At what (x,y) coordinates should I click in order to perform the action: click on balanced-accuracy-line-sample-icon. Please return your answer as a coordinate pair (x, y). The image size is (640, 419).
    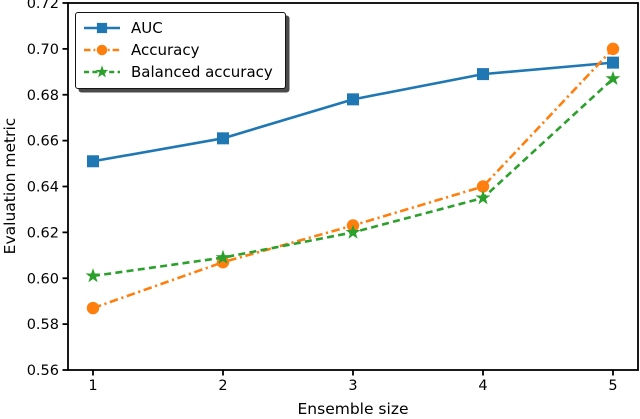
    Looking at the image, I should click on (102, 71).